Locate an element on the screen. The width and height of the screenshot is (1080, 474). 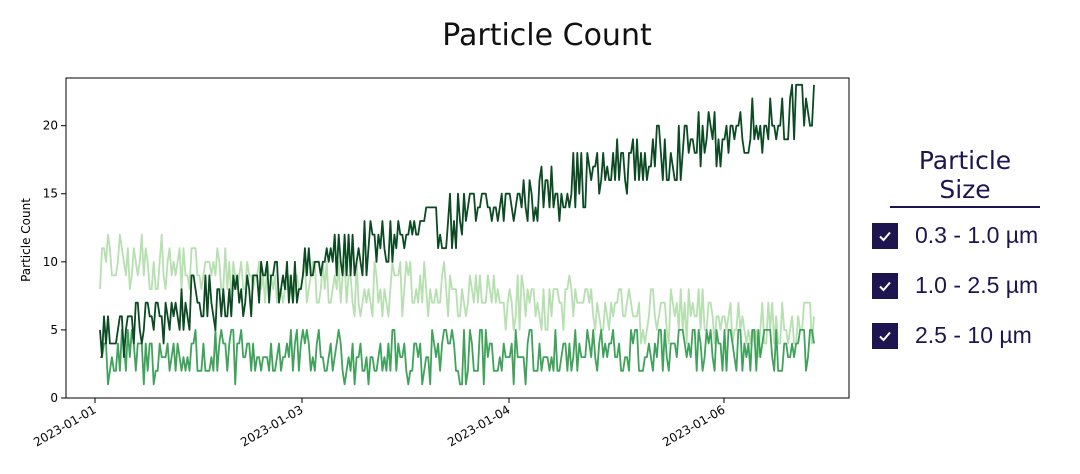
legend-item-1-0-2-5: 1.0 - 2.5 µm is located at coordinates (970, 285).